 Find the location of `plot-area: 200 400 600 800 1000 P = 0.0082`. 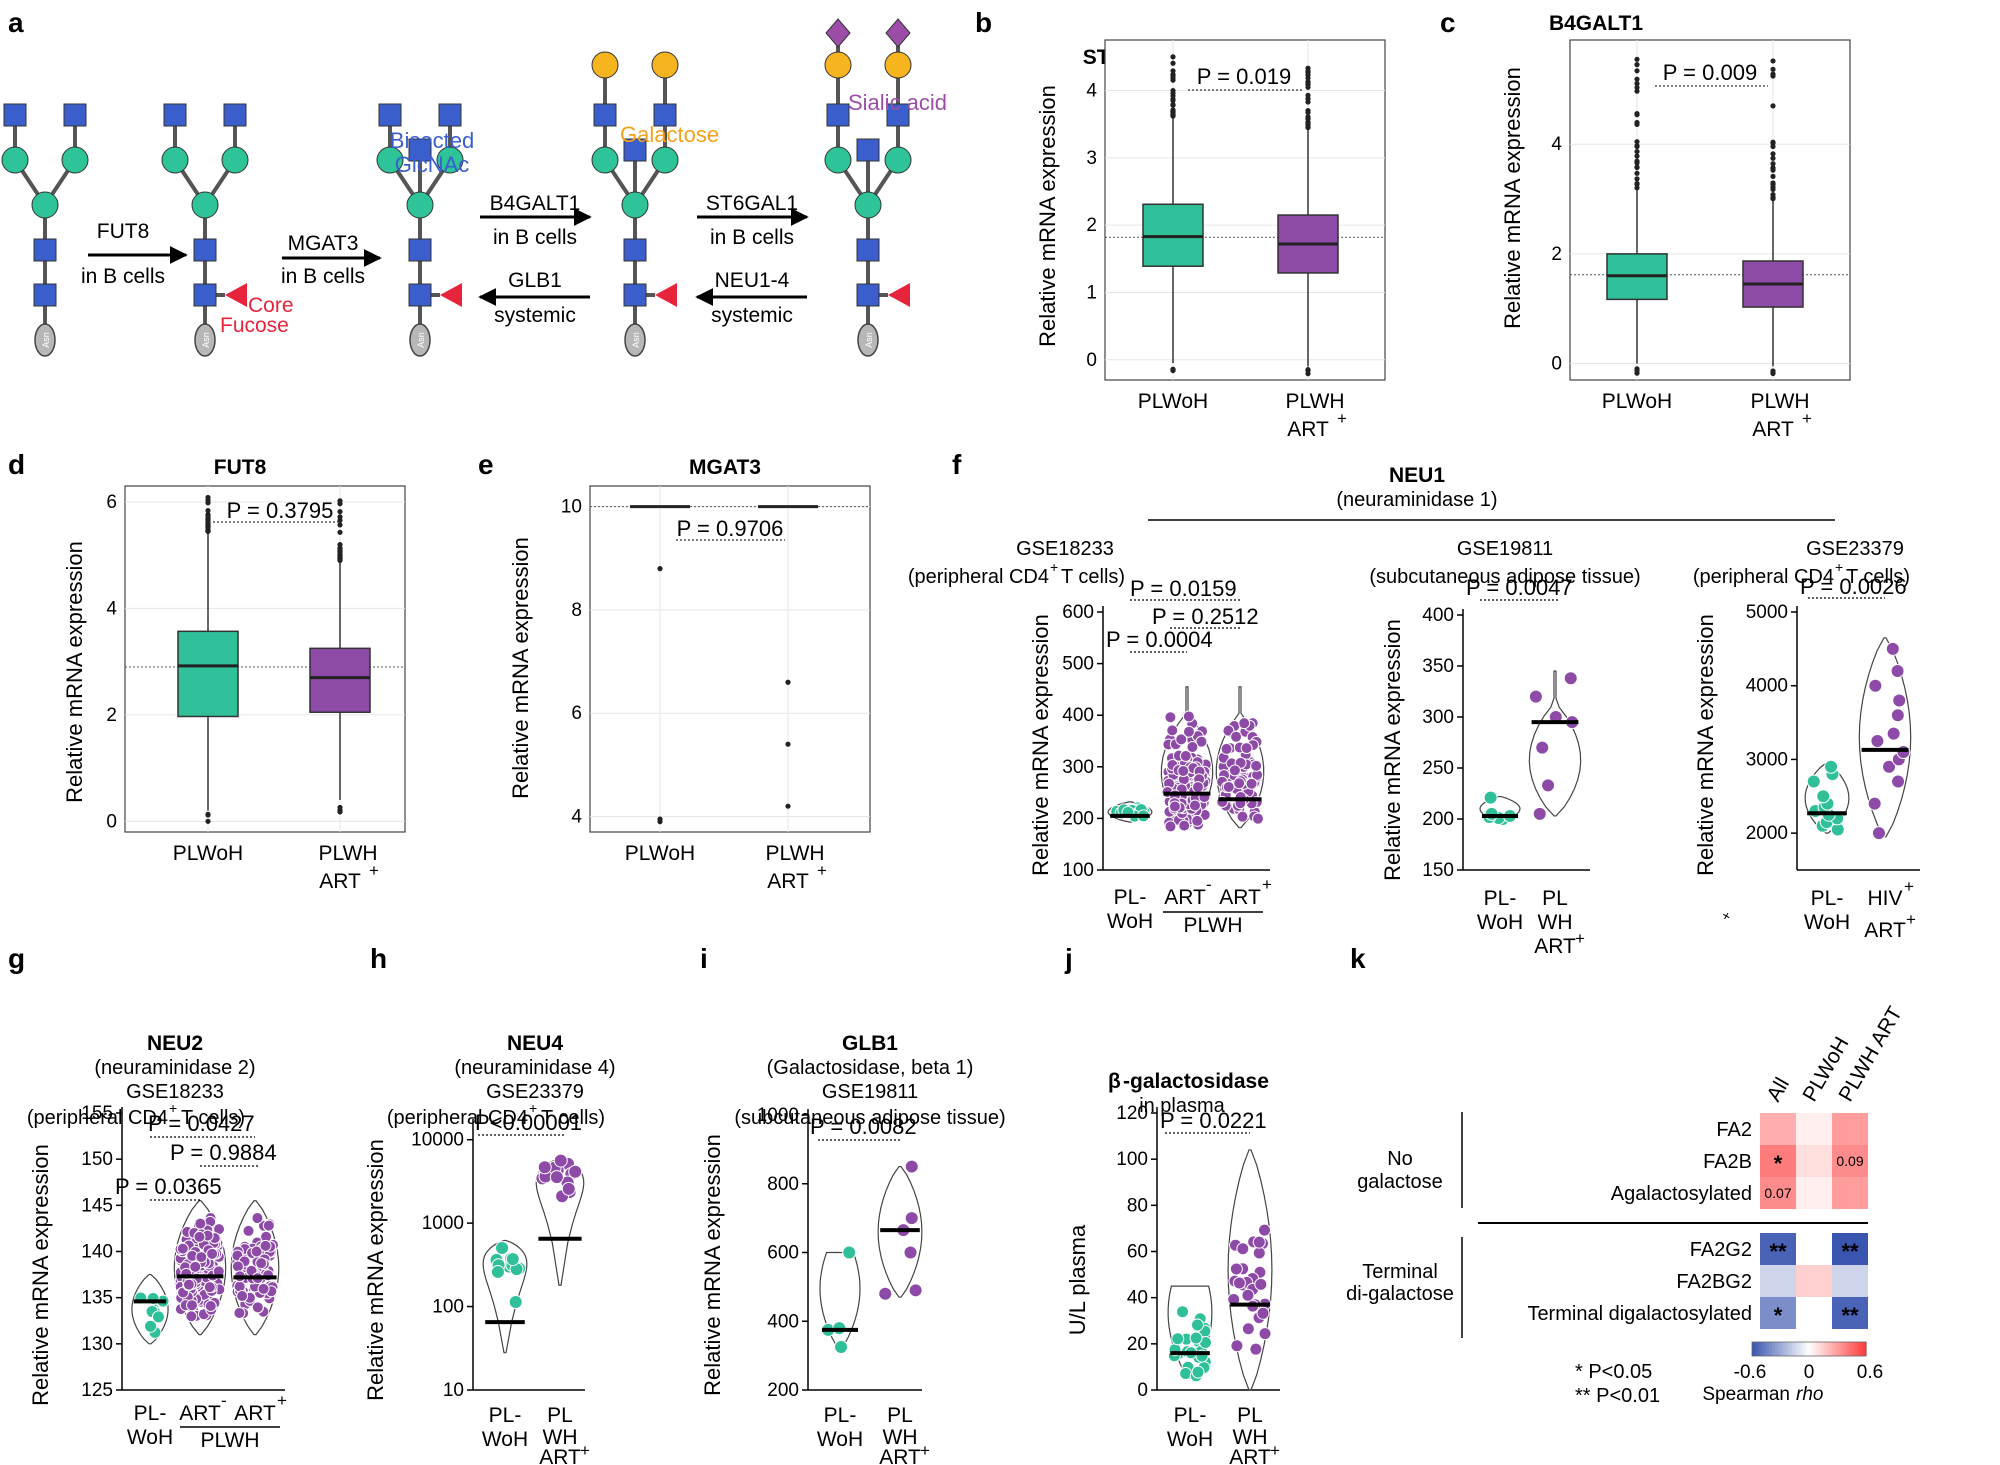

plot-area: 200 400 600 800 1000 P = 0.0082 is located at coordinates (840, 1253).